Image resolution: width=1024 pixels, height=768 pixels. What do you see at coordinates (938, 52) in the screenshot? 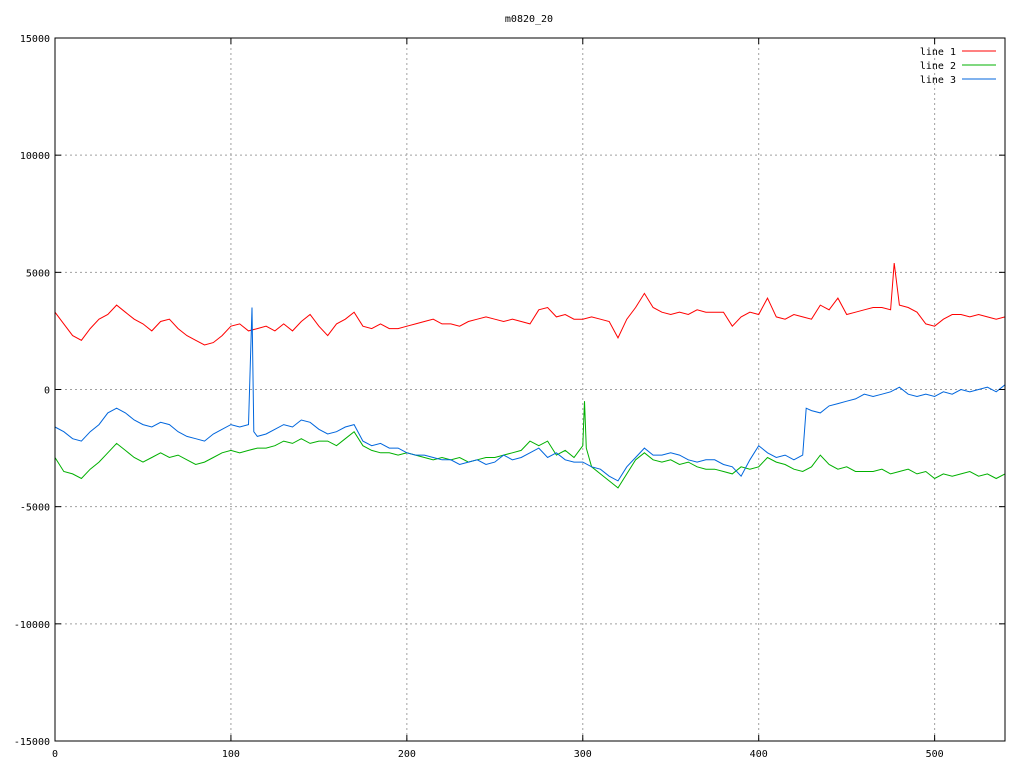
I see `legend-label-1: line 1` at bounding box center [938, 52].